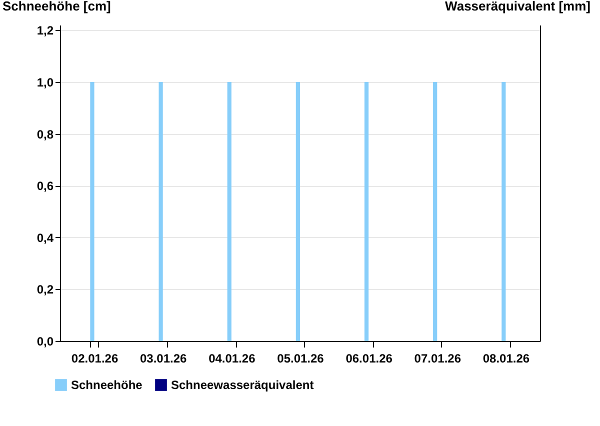 The width and height of the screenshot is (600, 426). I want to click on y2-axis-title: Wasseräquivalent [mm], so click(517, 7).